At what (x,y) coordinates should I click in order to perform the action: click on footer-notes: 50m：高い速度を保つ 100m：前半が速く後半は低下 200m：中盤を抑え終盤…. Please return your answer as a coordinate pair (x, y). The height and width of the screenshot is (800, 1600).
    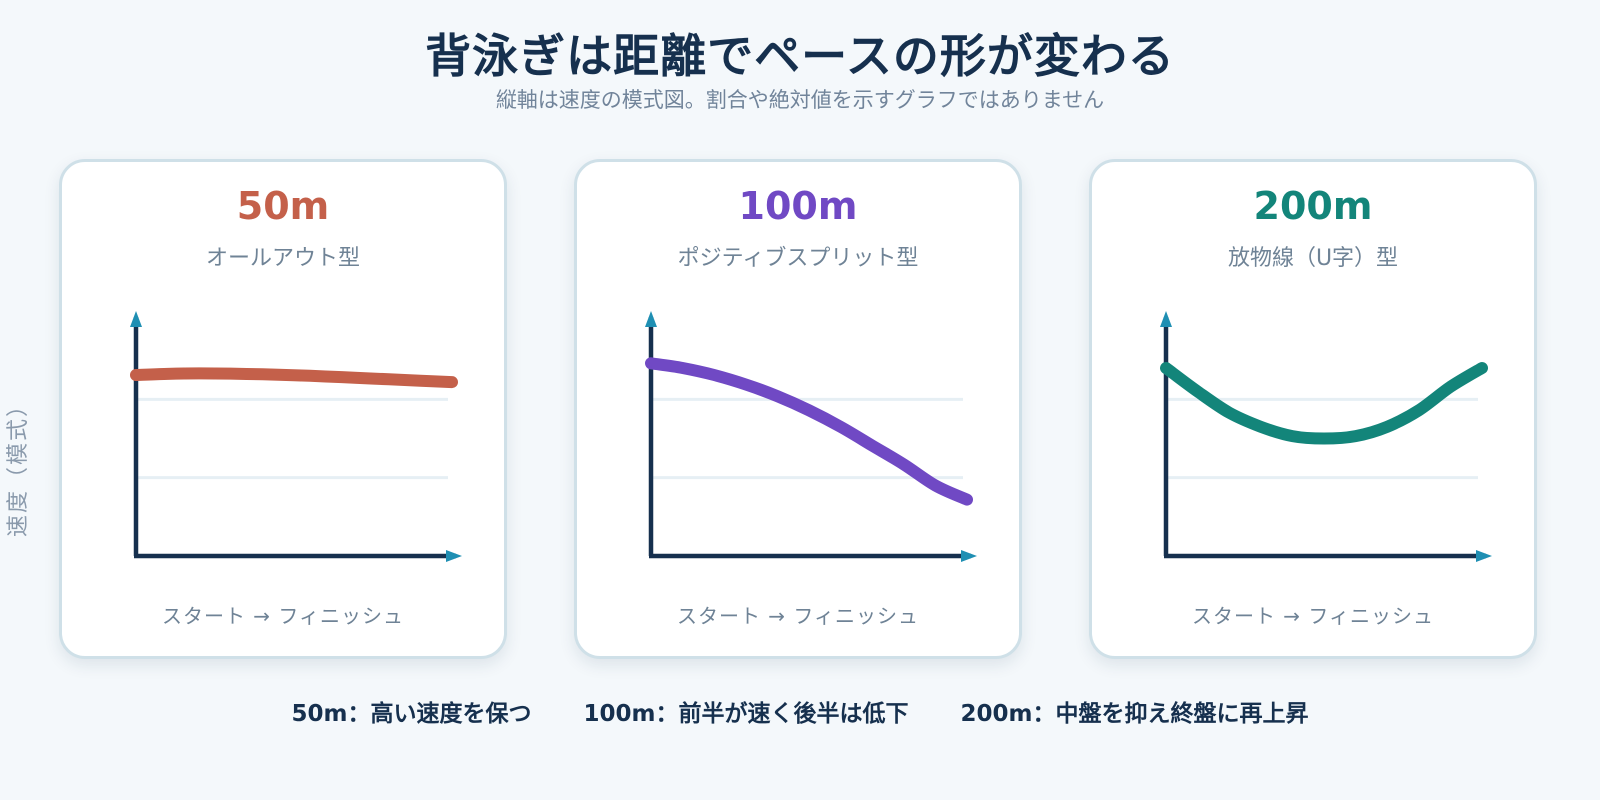
    Looking at the image, I should click on (800, 711).